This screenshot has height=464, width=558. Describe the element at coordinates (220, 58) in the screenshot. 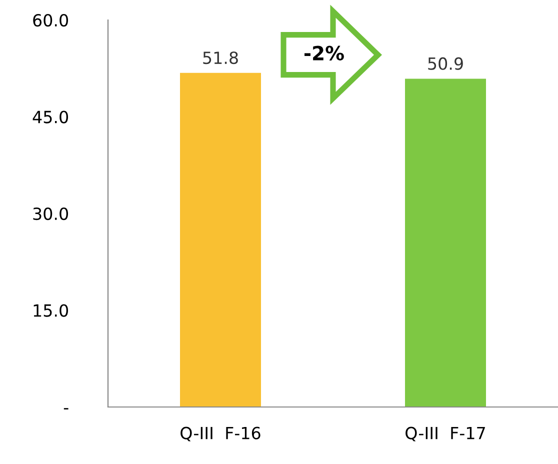

I see `data-label: 51.8` at that location.